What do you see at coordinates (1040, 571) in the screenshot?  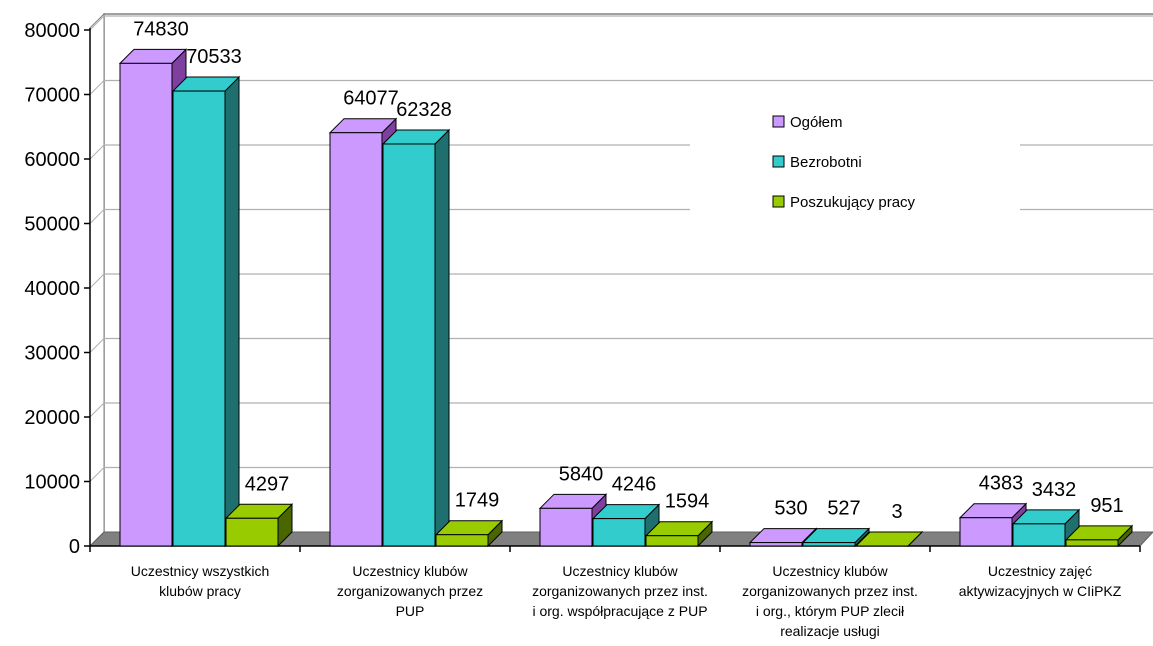 I see `category-label: Uczestnicy zajęć` at bounding box center [1040, 571].